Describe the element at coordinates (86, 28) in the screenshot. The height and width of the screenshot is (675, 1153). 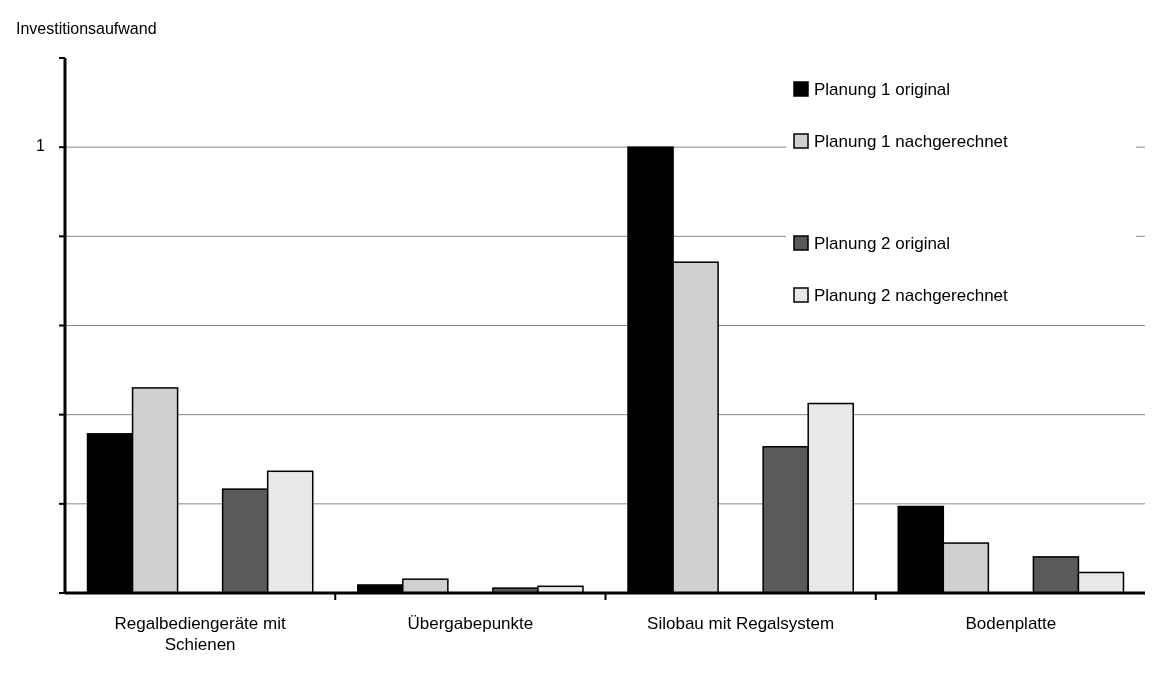
I see `y-axis-title: Investitionsaufwand` at that location.